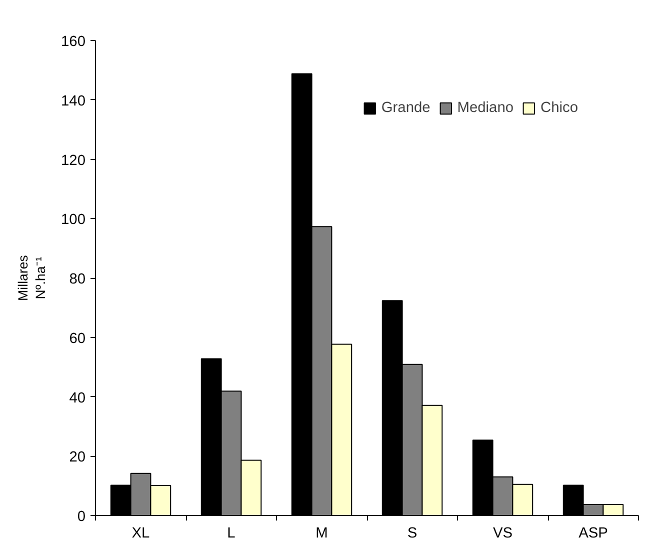 Image resolution: width=653 pixels, height=555 pixels. What do you see at coordinates (77, 458) in the screenshot?
I see `y-tick-label: 20` at bounding box center [77, 458].